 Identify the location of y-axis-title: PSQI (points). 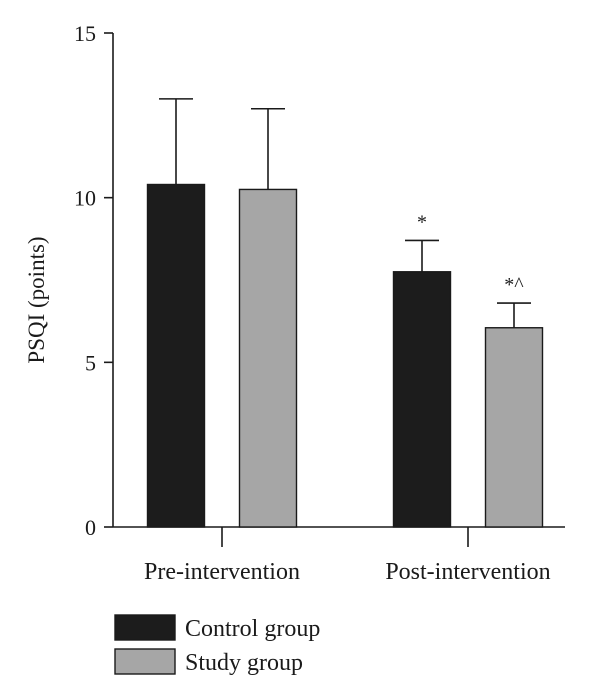
(36, 299).